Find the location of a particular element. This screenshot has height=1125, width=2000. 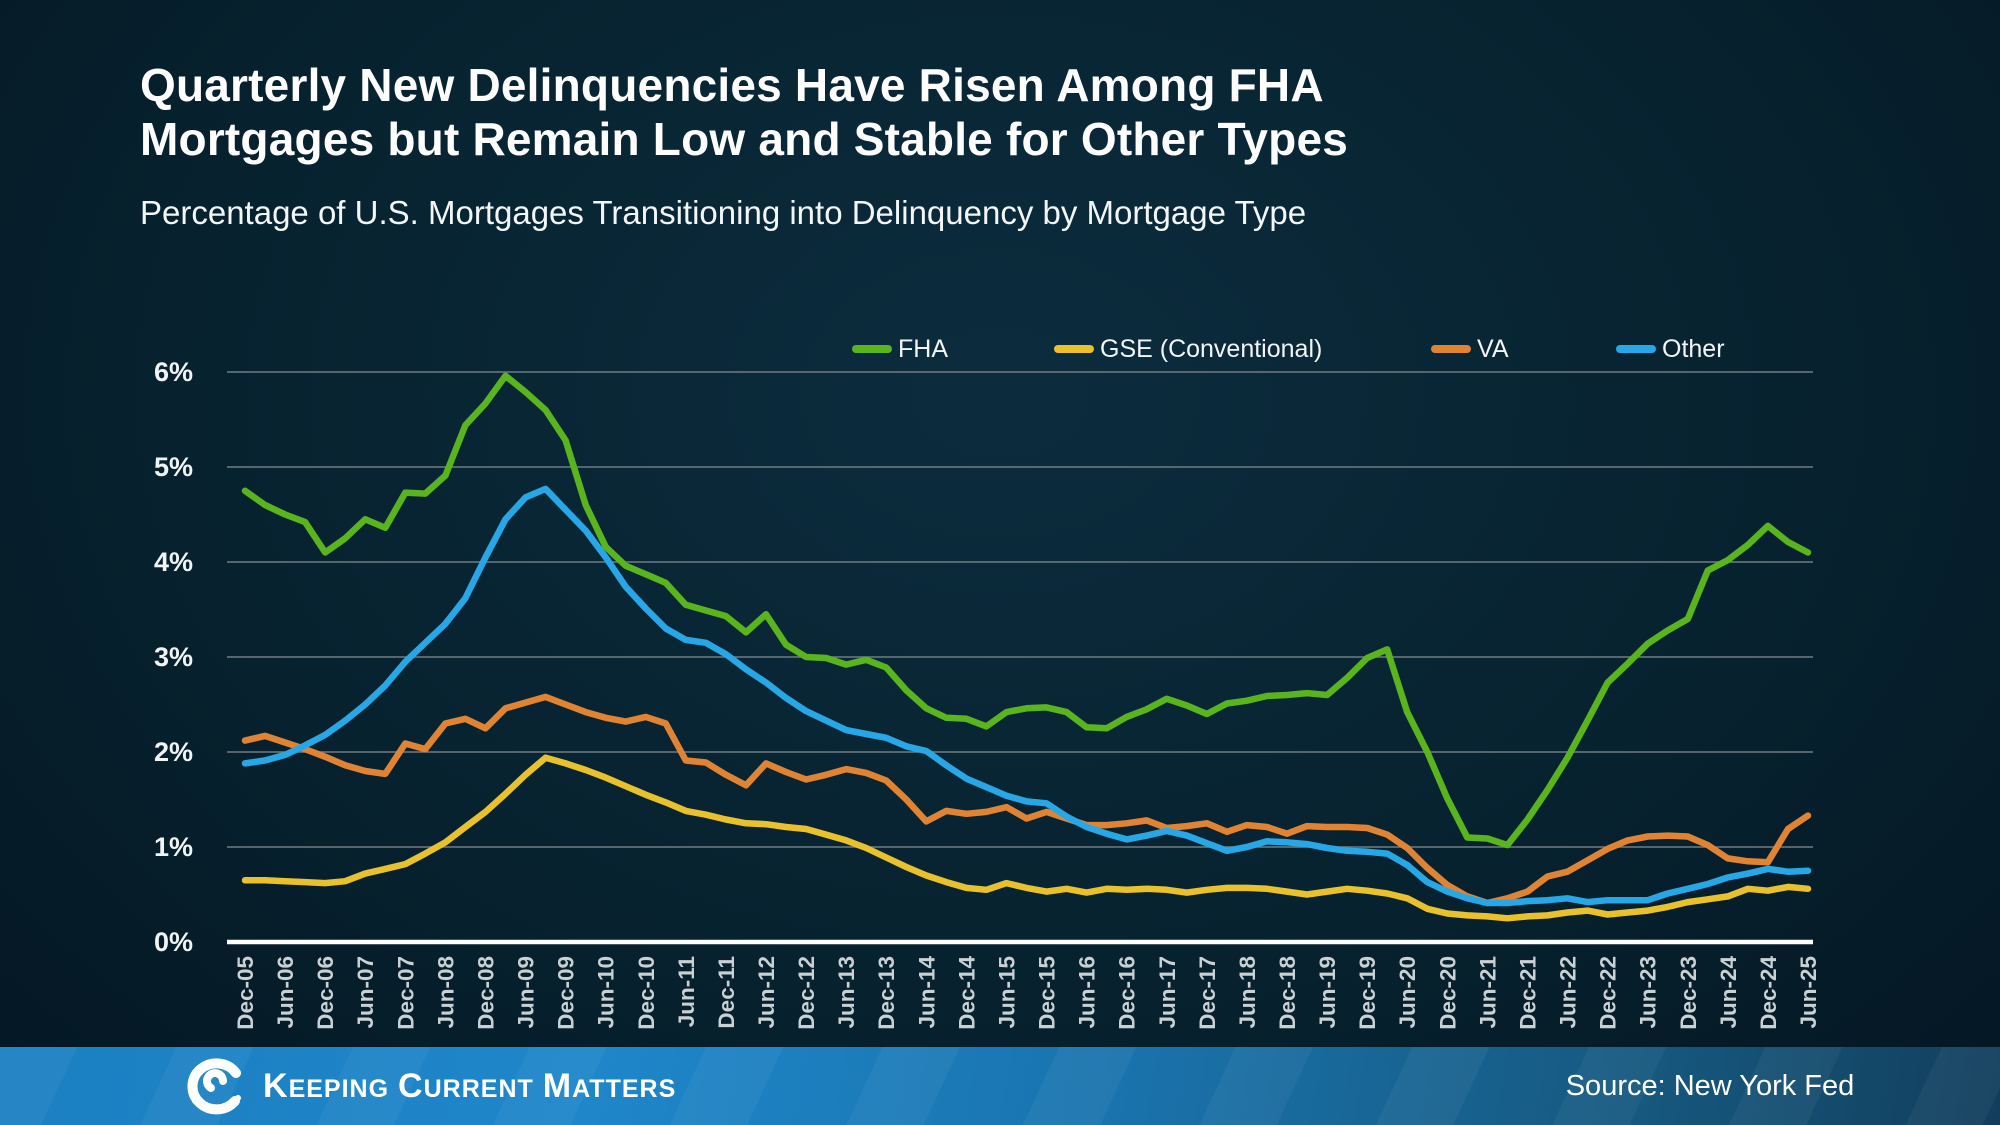

fha-line-swatch-icon is located at coordinates (872, 349).